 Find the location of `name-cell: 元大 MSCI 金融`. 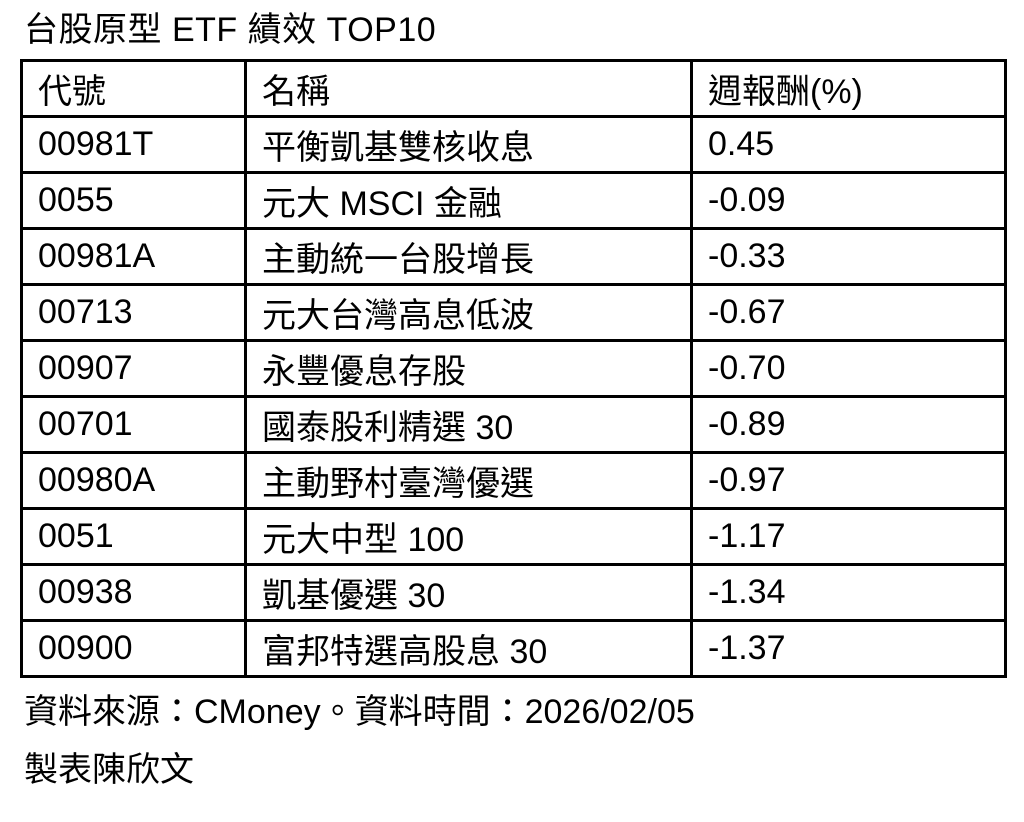

name-cell: 元大 MSCI 金融 is located at coordinates (468, 200).